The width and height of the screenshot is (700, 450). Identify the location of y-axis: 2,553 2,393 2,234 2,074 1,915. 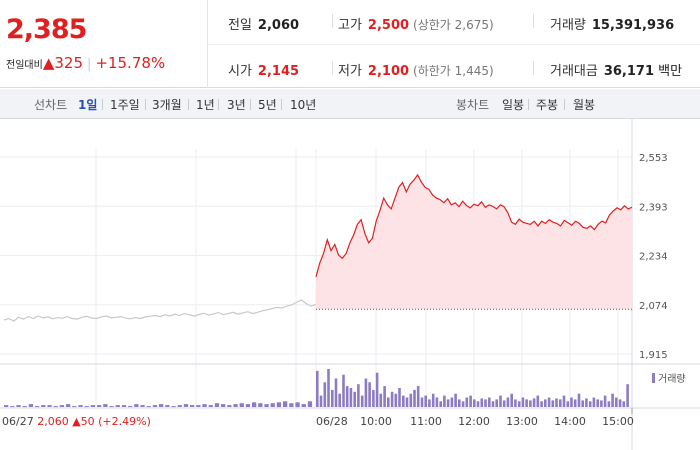
(653, 257).